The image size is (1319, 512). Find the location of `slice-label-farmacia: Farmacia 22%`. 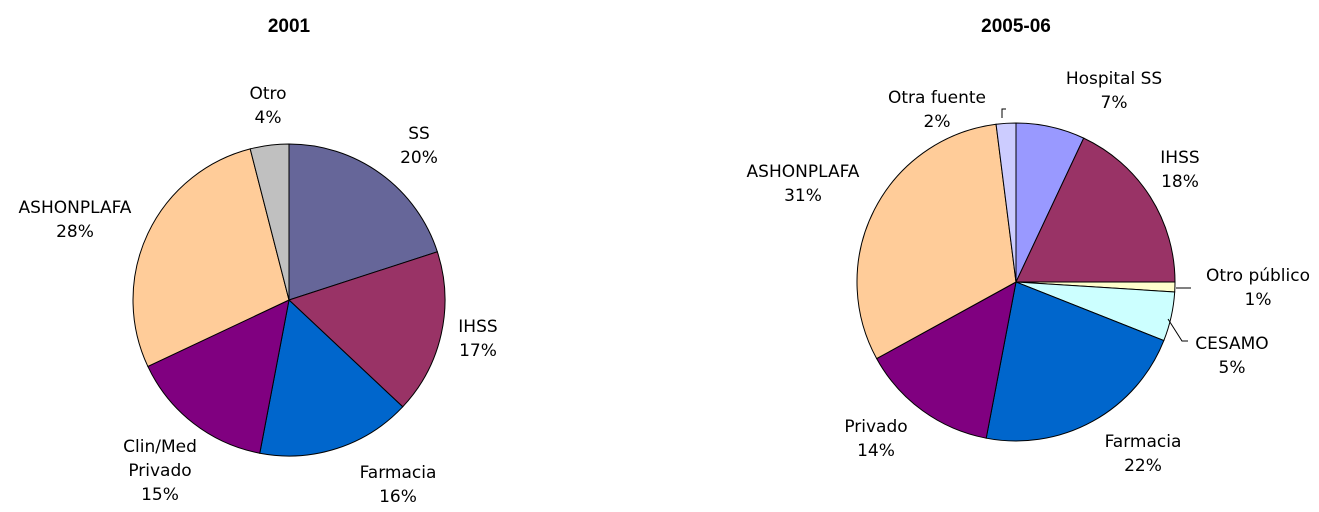

slice-label-farmacia: Farmacia 22% is located at coordinates (1143, 454).